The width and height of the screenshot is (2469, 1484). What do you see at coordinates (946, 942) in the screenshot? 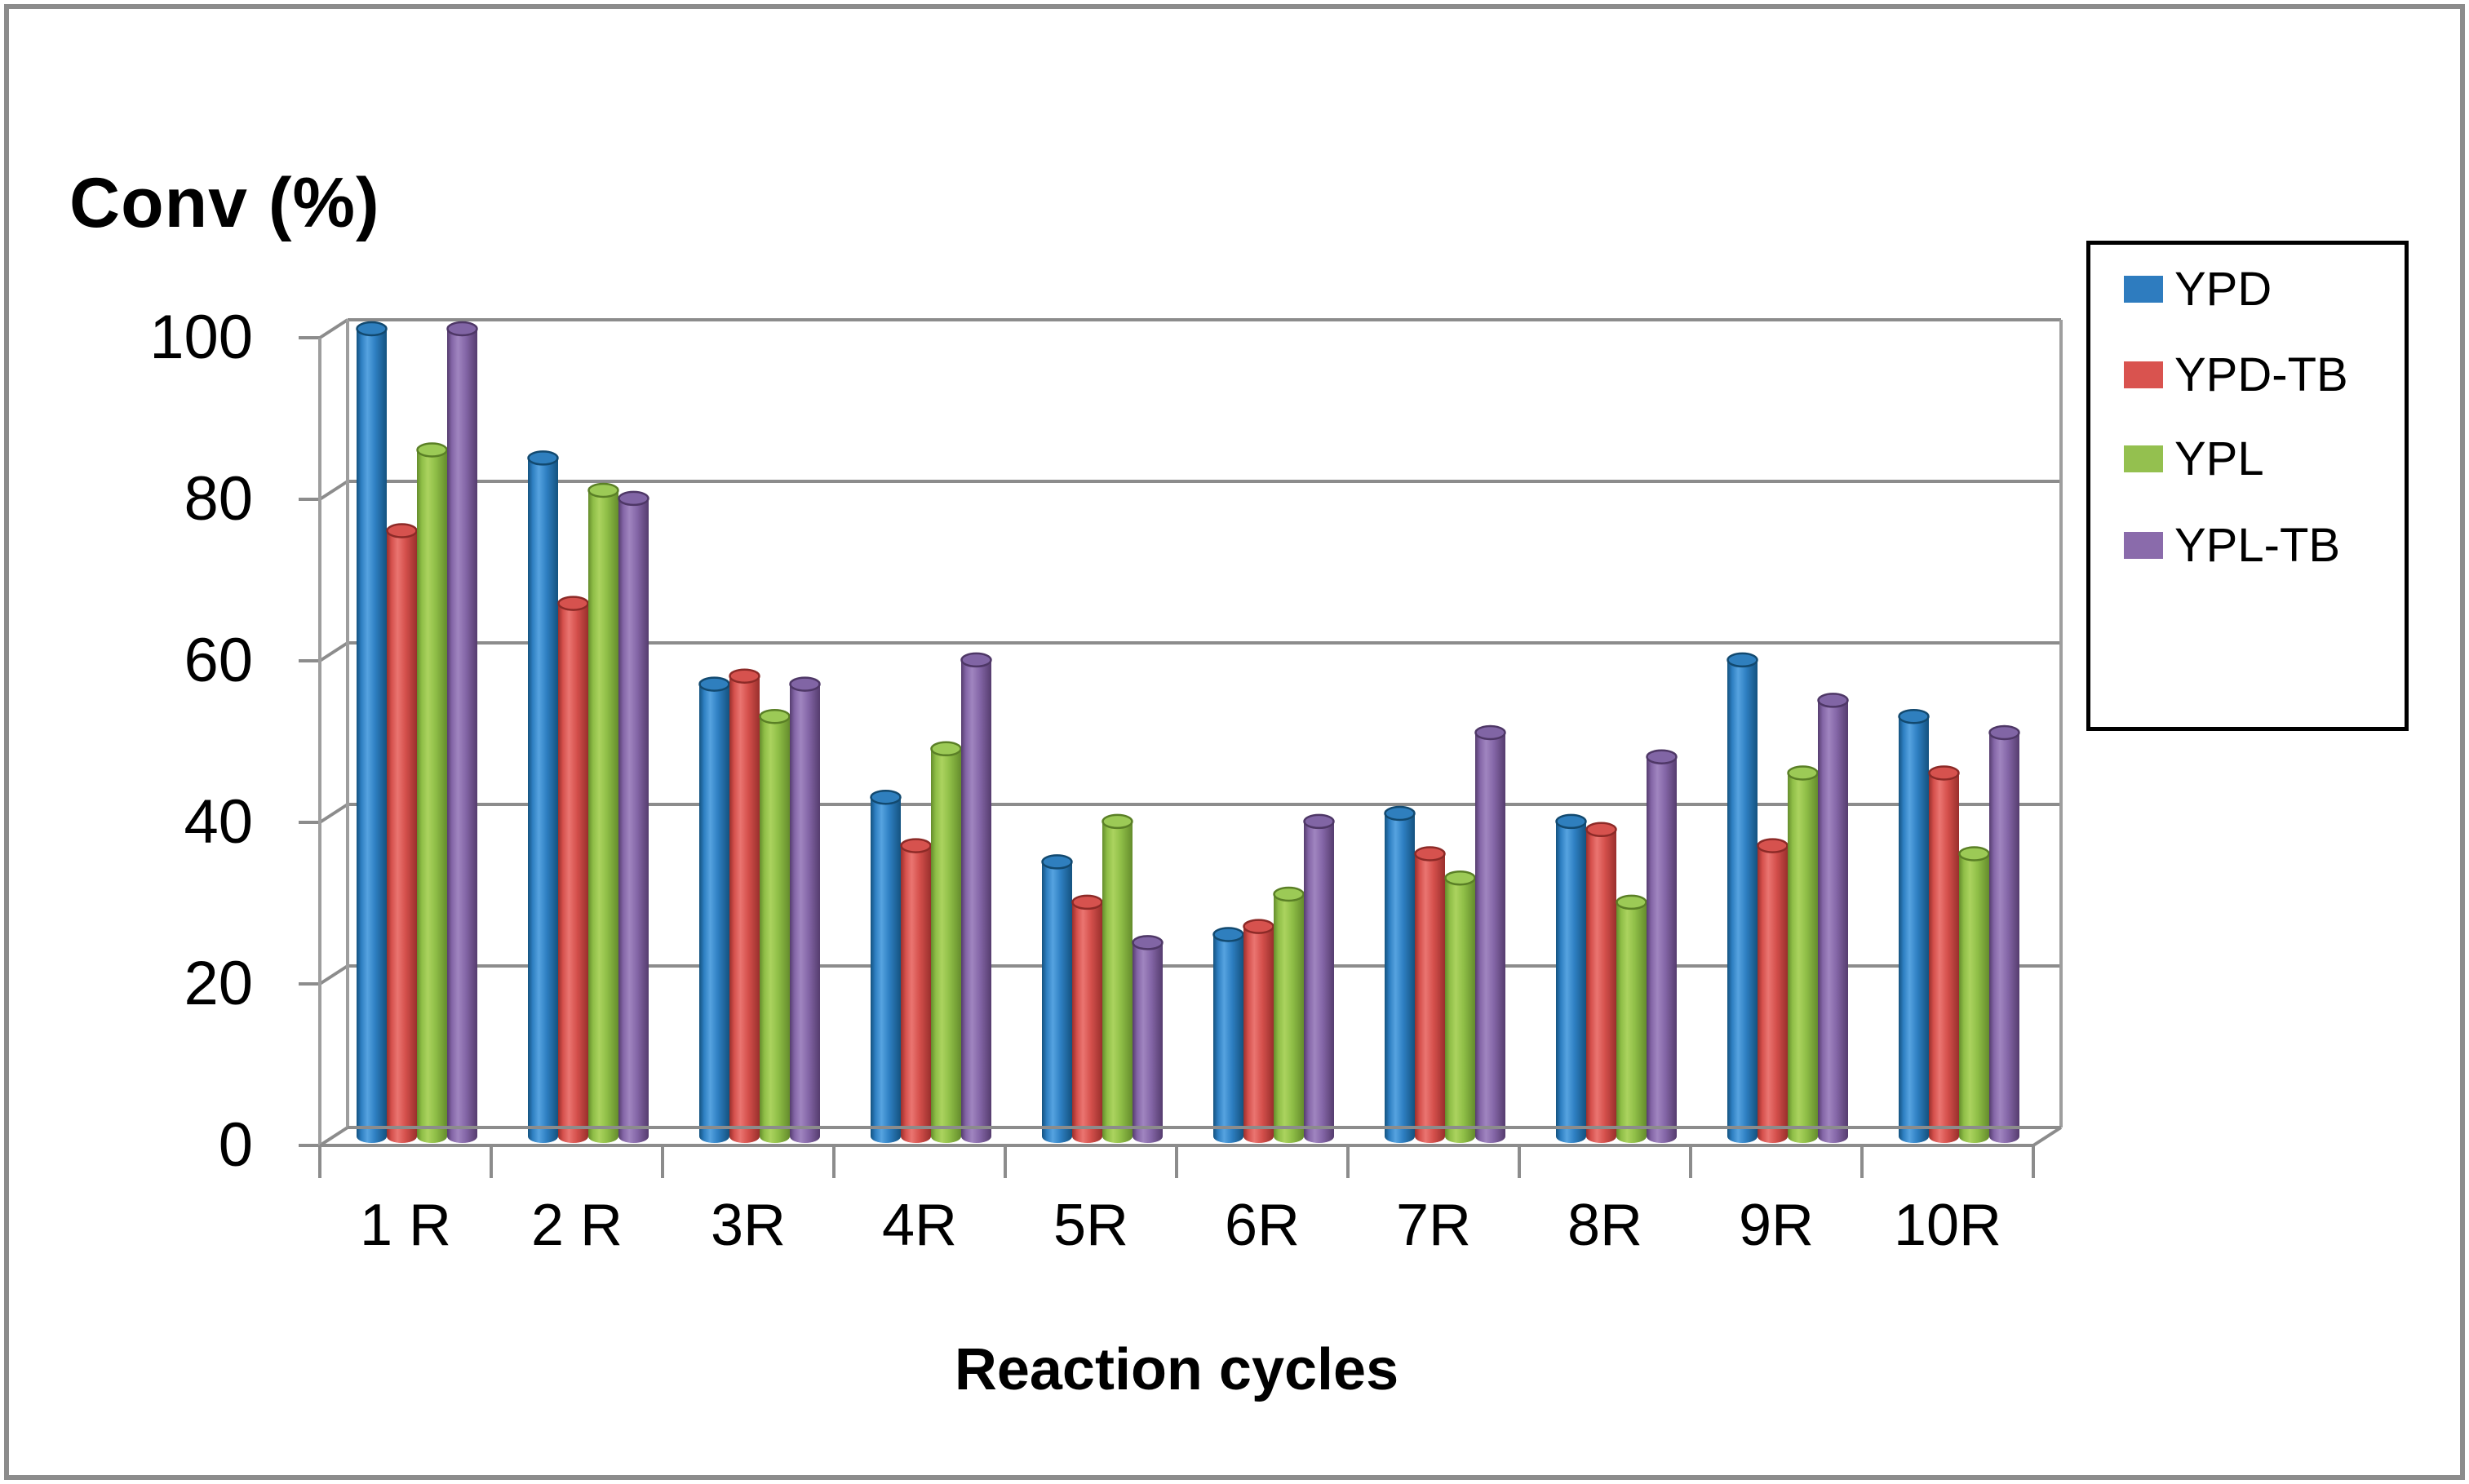
I see `bar-cylinder-ypl-4R` at bounding box center [946, 942].